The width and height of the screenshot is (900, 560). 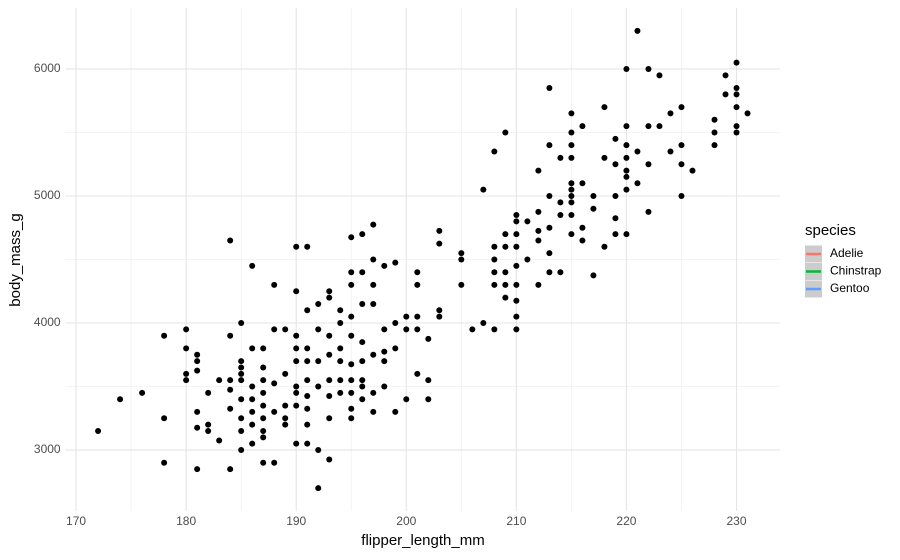 What do you see at coordinates (626, 521) in the screenshot?
I see `x-tick-label: 220` at bounding box center [626, 521].